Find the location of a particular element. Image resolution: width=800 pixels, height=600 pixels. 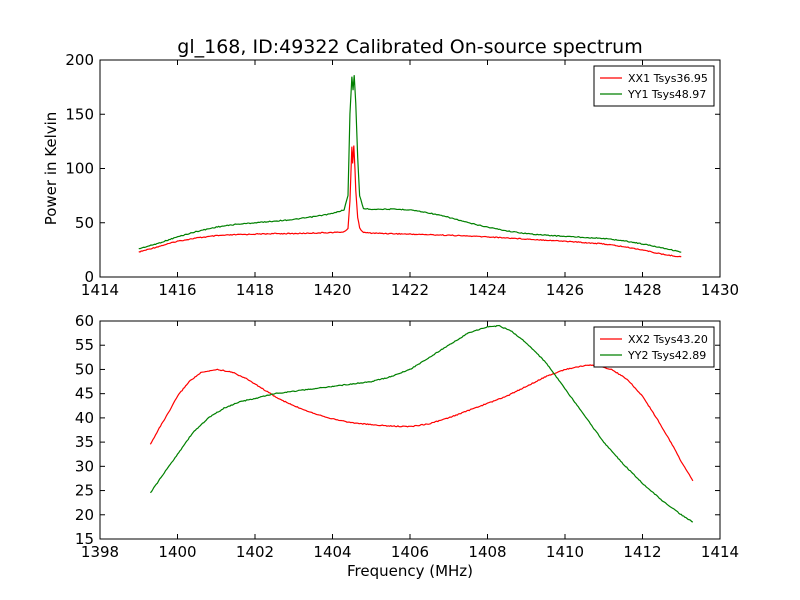

x-tick-label: 1408 is located at coordinates (487, 552).